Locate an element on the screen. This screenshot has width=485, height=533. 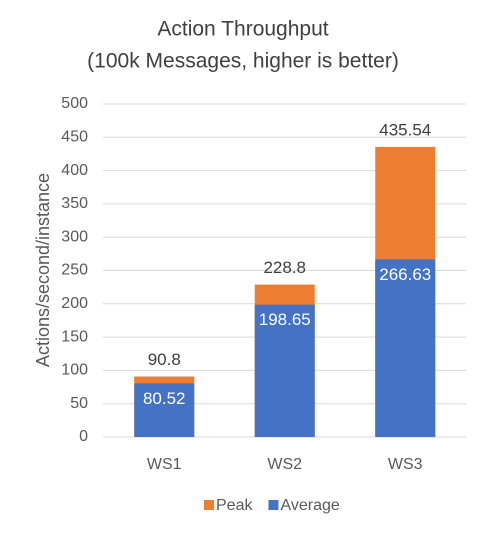
legend-label: Peak is located at coordinates (234, 505).